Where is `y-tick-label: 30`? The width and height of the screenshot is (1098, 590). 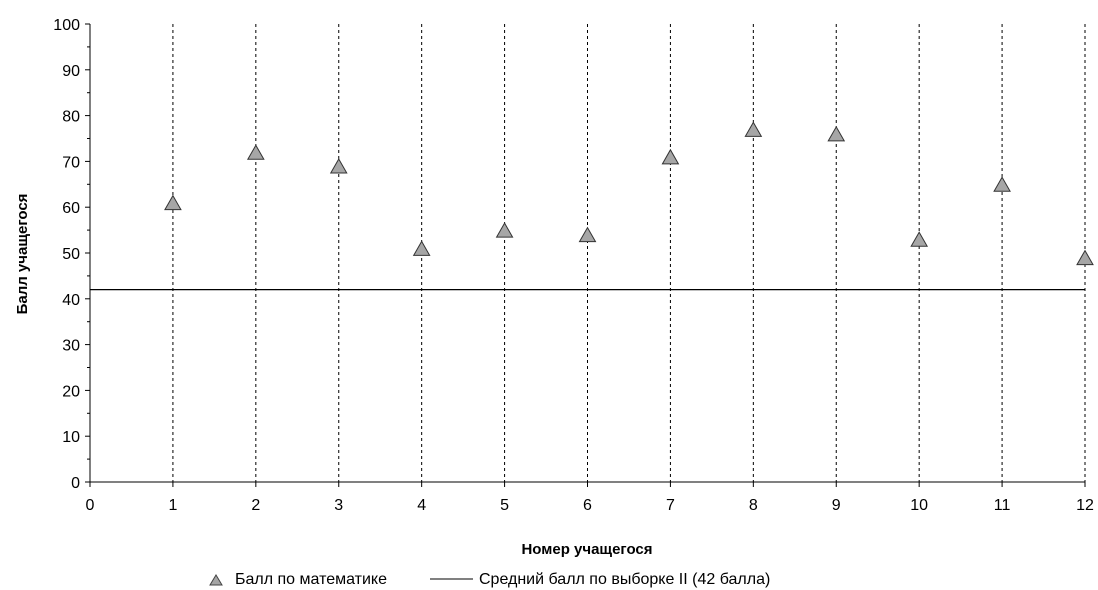 y-tick-label: 30 is located at coordinates (71, 346).